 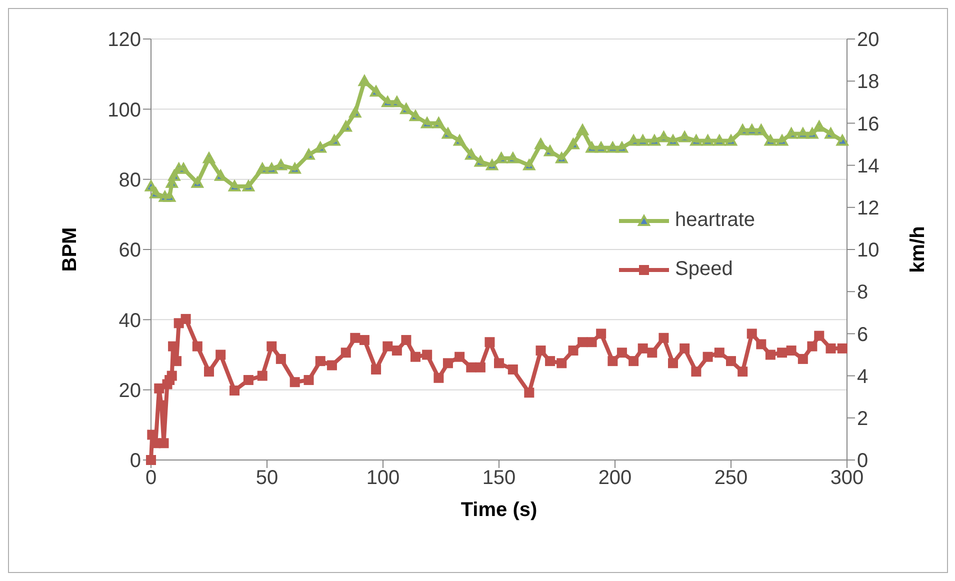 What do you see at coordinates (124, 110) in the screenshot?
I see `y-tick-label: 100` at bounding box center [124, 110].